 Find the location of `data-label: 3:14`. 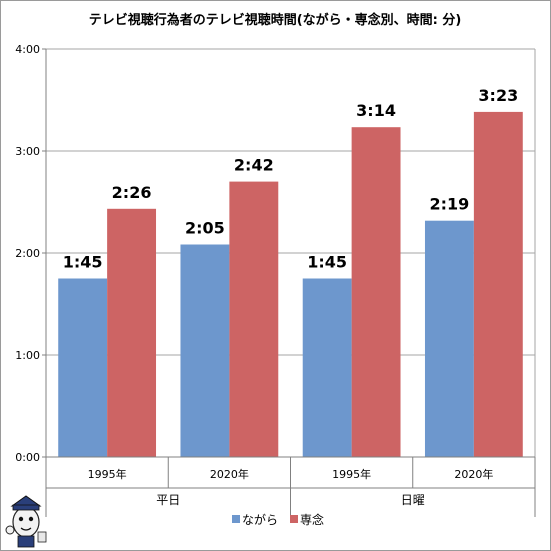

data-label: 3:14 is located at coordinates (376, 110).